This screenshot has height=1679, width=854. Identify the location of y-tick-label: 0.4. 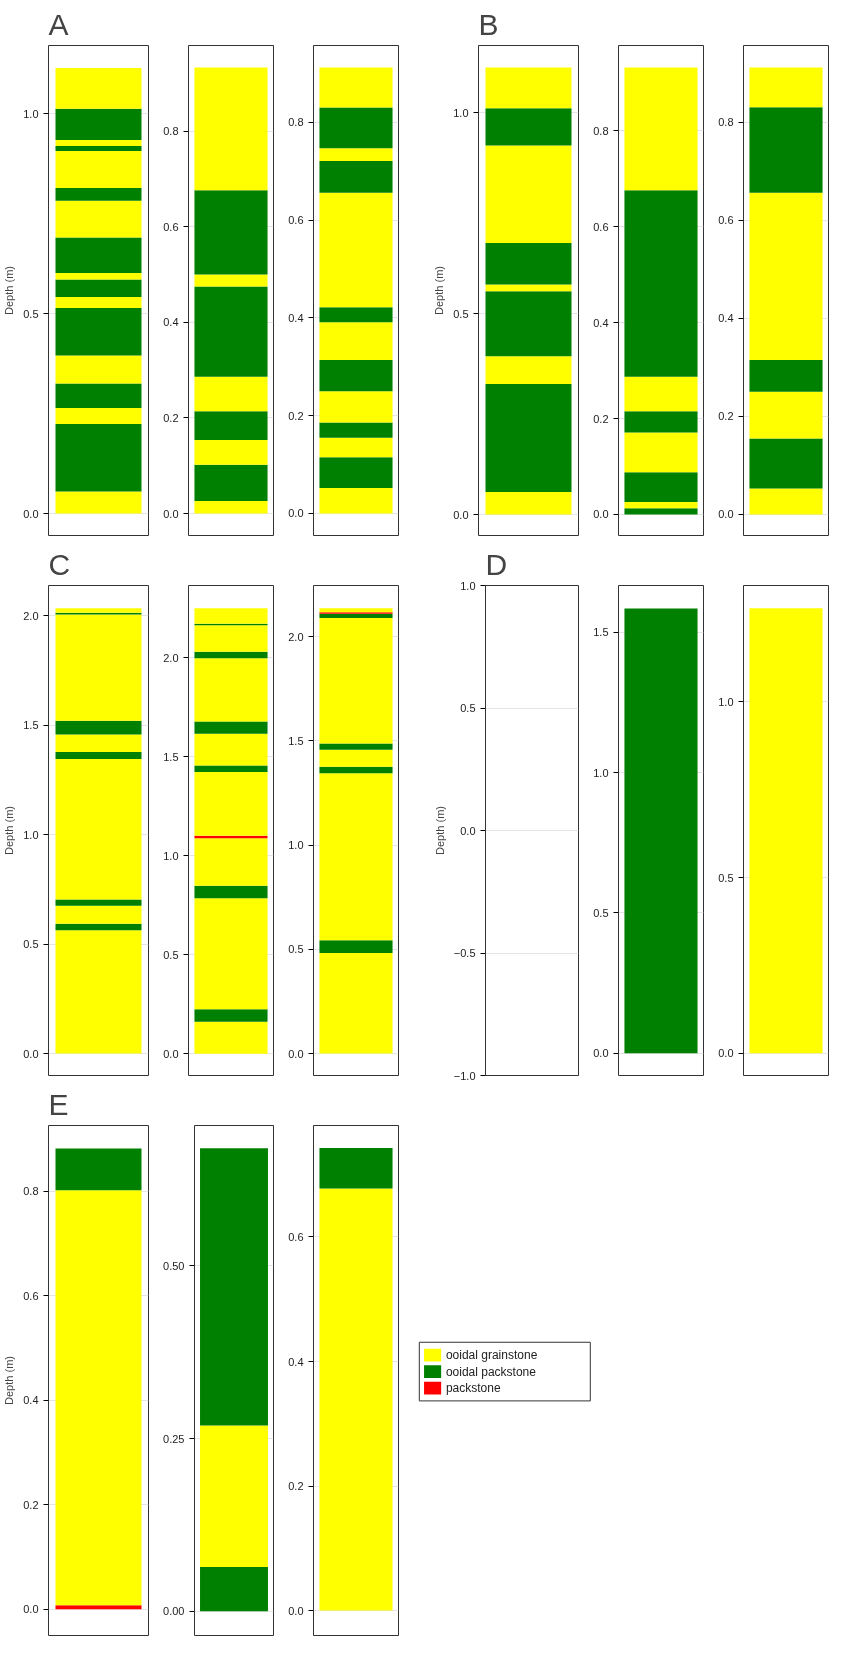
(296, 1361).